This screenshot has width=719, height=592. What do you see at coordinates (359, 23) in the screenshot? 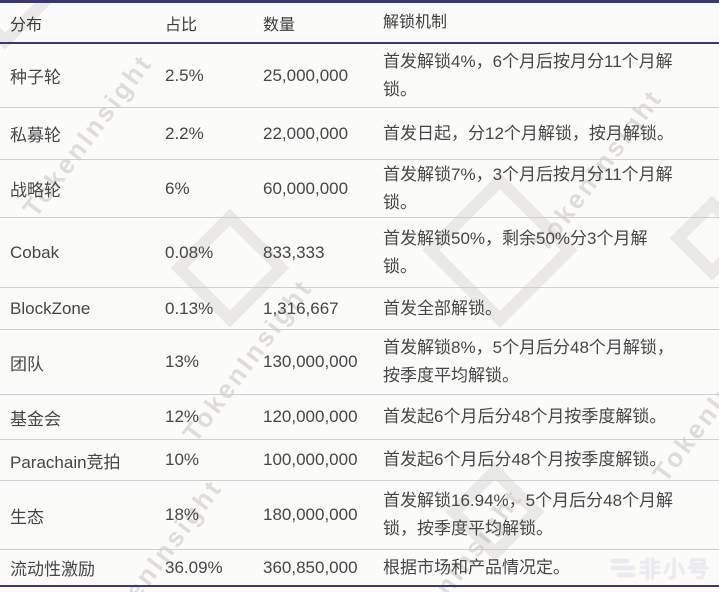
I see `table-header-row: 分布 占比 数量 解锁机制` at bounding box center [359, 23].